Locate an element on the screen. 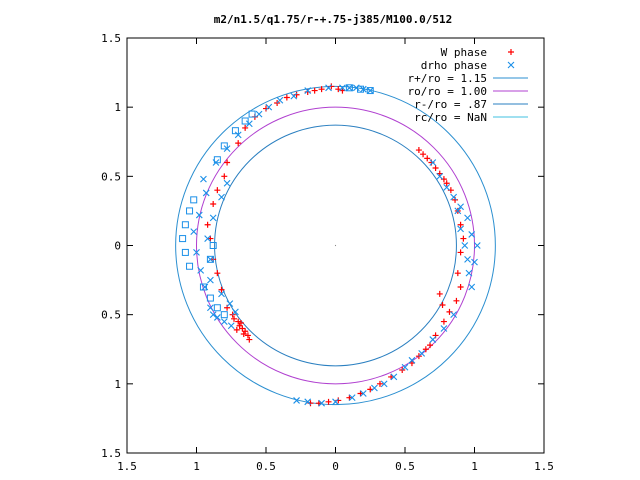 The height and width of the screenshot is (480, 640). legend-label-1: drho phase is located at coordinates (454, 65).